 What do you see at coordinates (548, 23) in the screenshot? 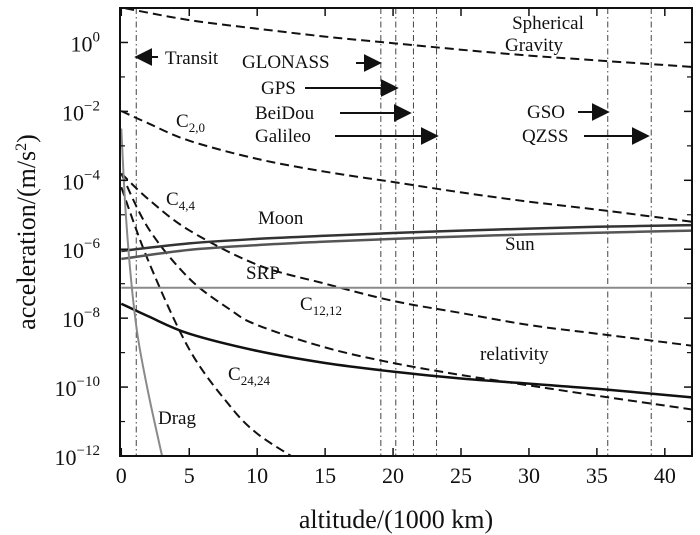
I see `spherical-gravity-label-1: Spherical` at bounding box center [548, 23].